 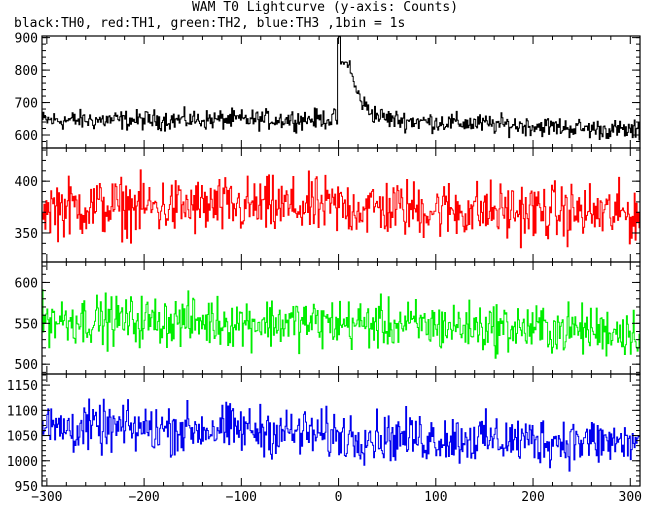 What do you see at coordinates (26, 324) in the screenshot?
I see `y-tick-label: 550` at bounding box center [26, 324].